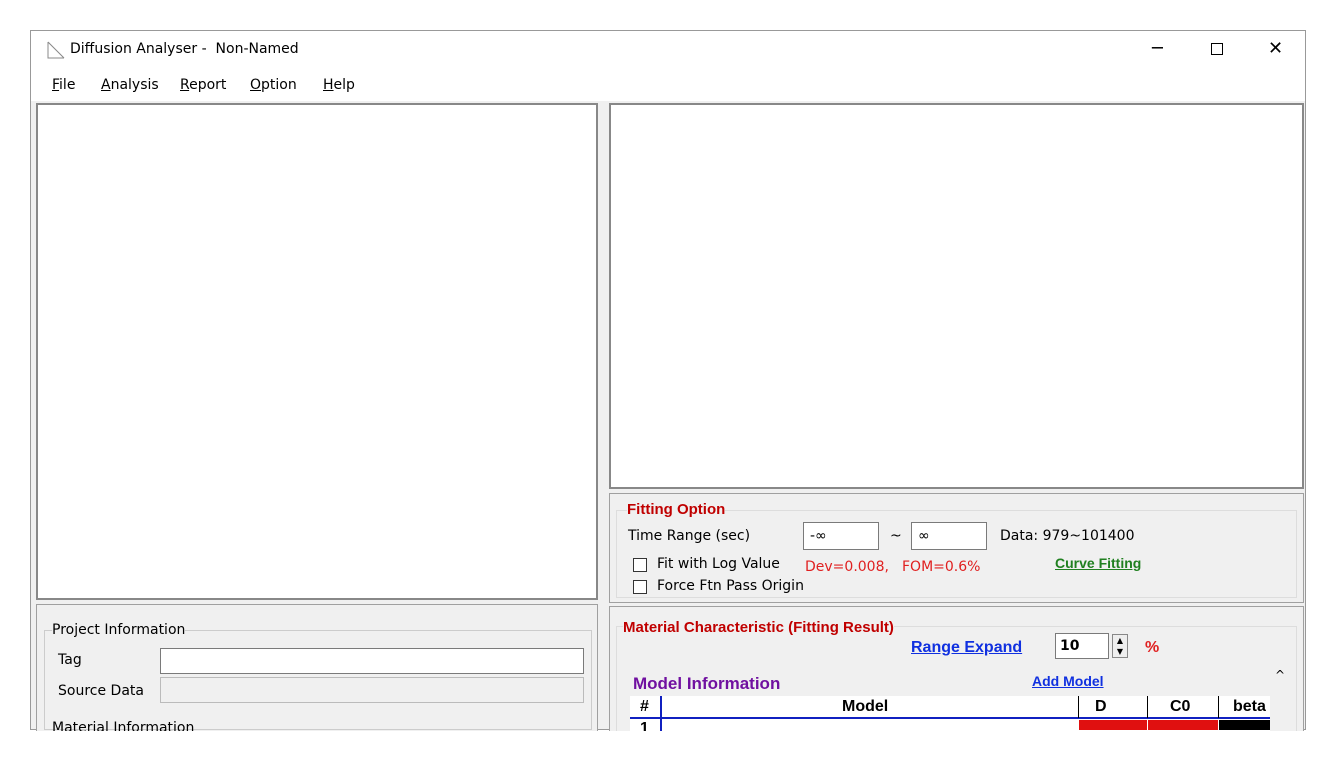 This screenshot has width=1336, height=760. What do you see at coordinates (758, 627) in the screenshot?
I see `group-title: Material Characteristic (Fitting Result)` at bounding box center [758, 627].